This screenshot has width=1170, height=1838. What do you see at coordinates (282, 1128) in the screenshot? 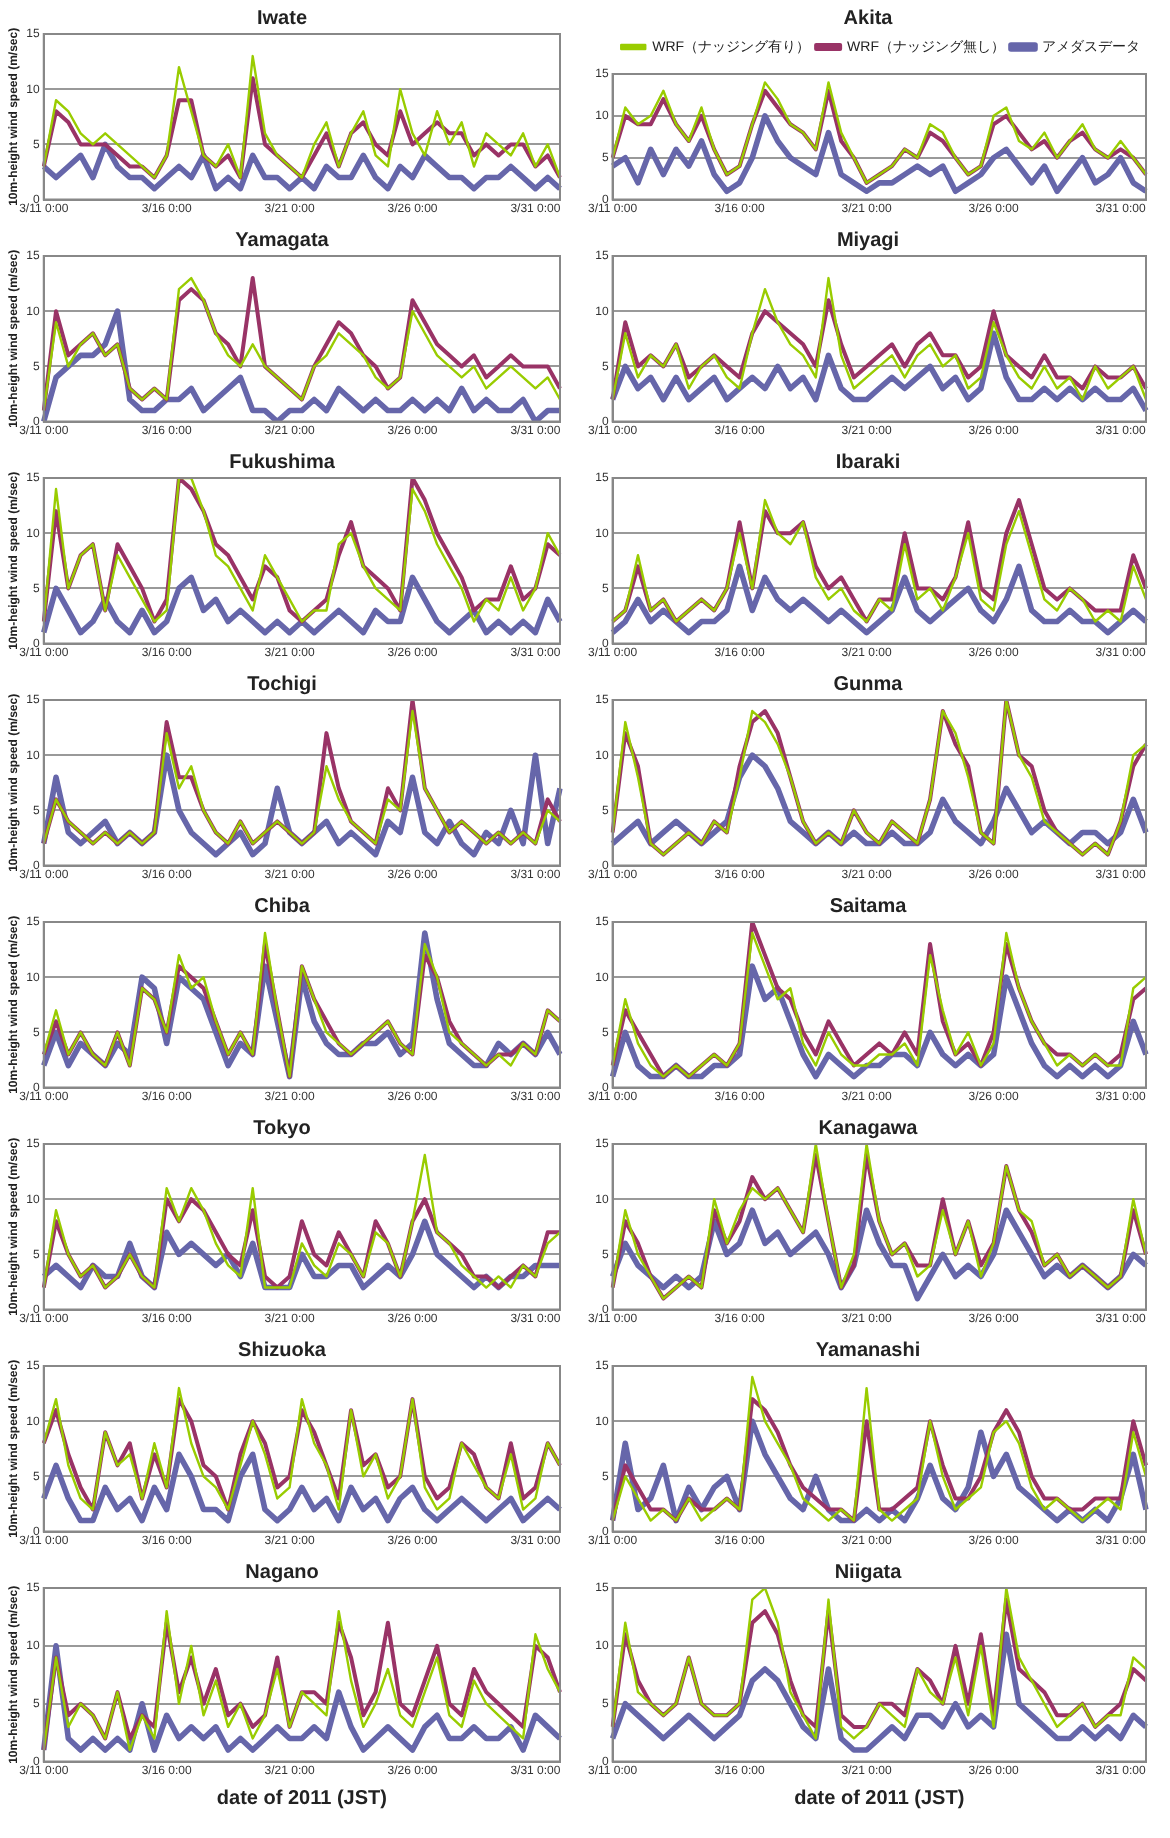
I see `chart-title: Tokyo` at bounding box center [282, 1128].